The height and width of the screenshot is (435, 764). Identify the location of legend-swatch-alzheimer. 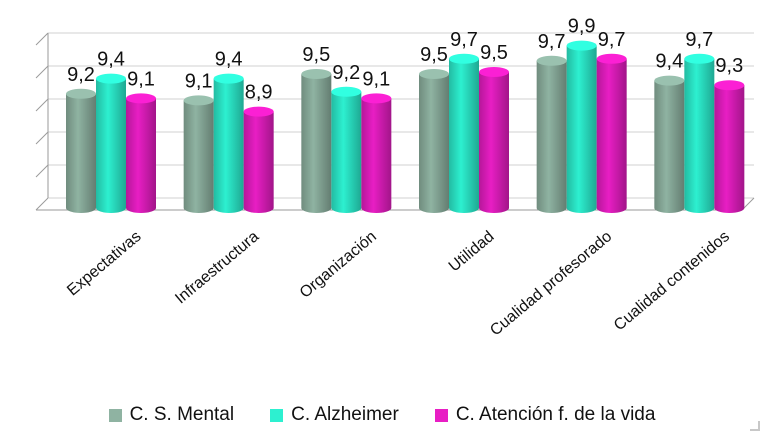
(277, 415).